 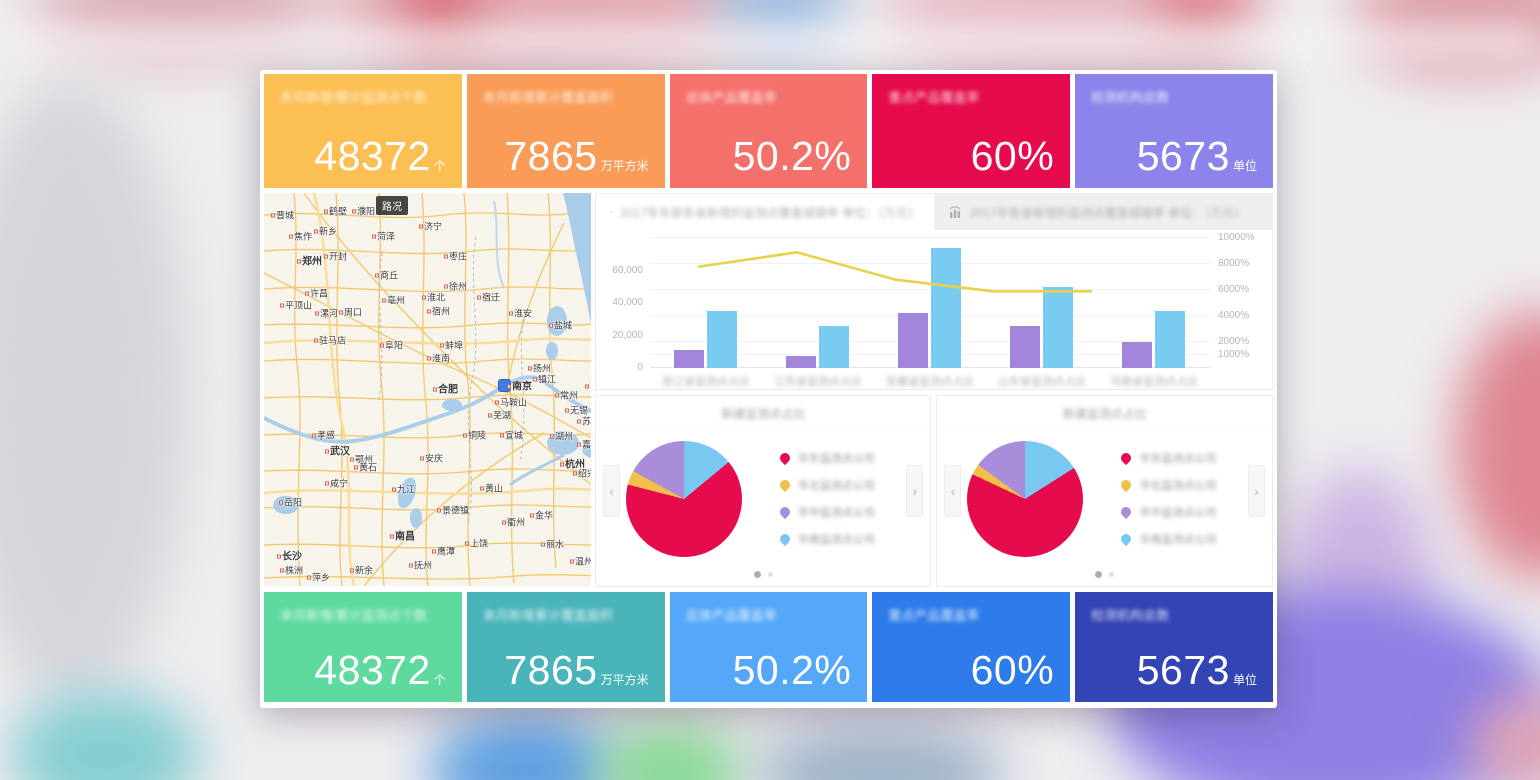 I want to click on stat-card: 本月新增/累计监测点个数 48372 个, so click(x=363, y=647).